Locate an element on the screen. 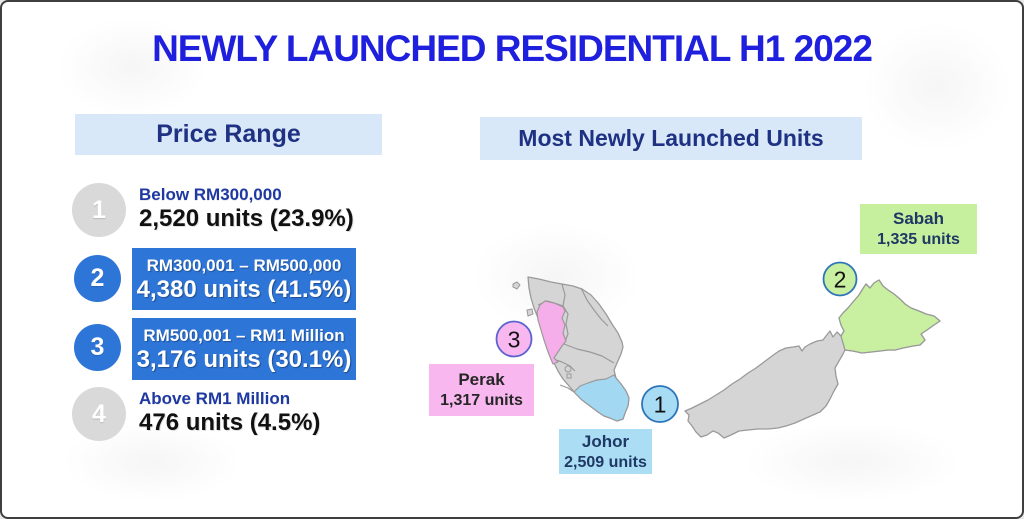  johor-label: Johor 2,509 units is located at coordinates (605, 451).